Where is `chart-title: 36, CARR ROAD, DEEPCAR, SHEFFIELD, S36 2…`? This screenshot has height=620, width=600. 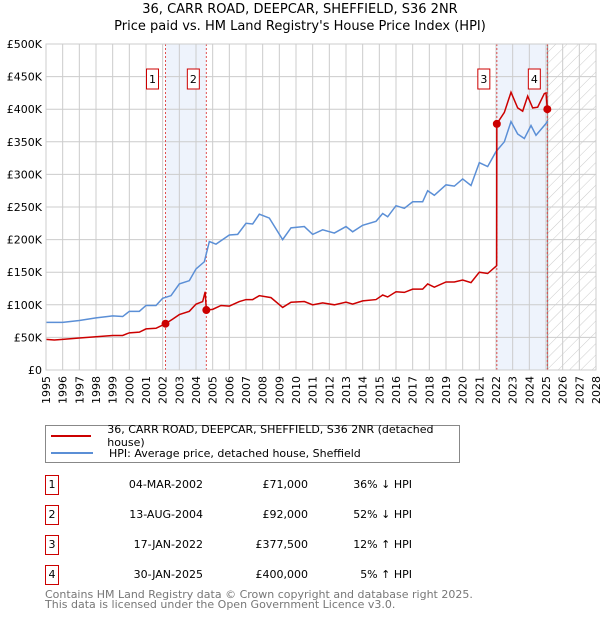
chart-title: 36, CARR ROAD, DEEPCAR, SHEFFIELD, S36 2… is located at coordinates (300, 9).